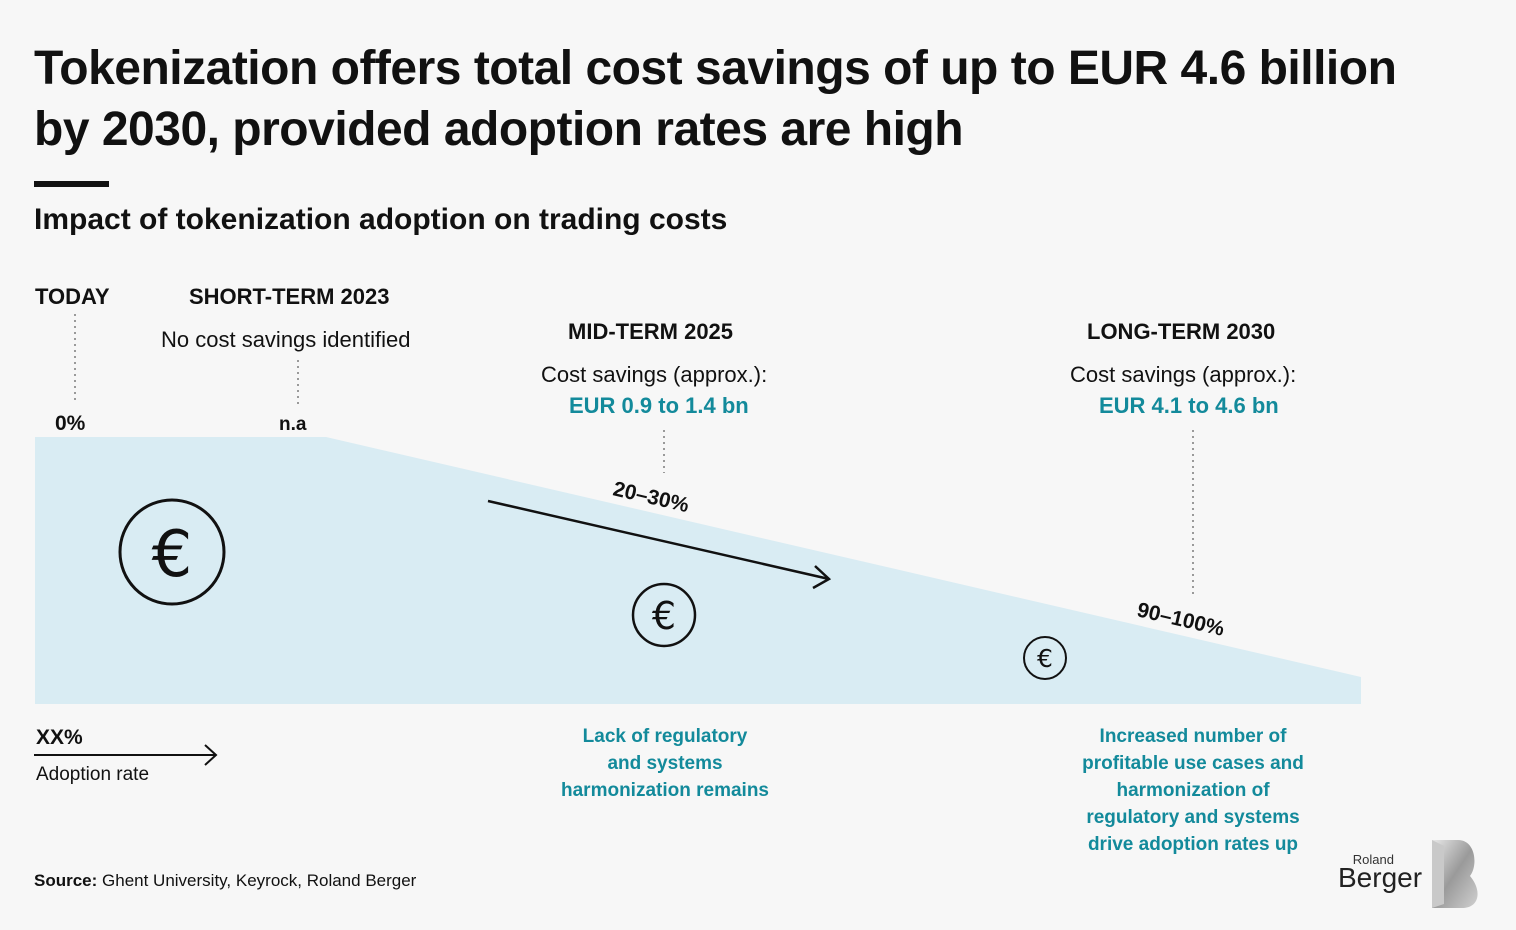 The image size is (1516, 930). I want to click on today-label: TODAY, so click(72, 296).